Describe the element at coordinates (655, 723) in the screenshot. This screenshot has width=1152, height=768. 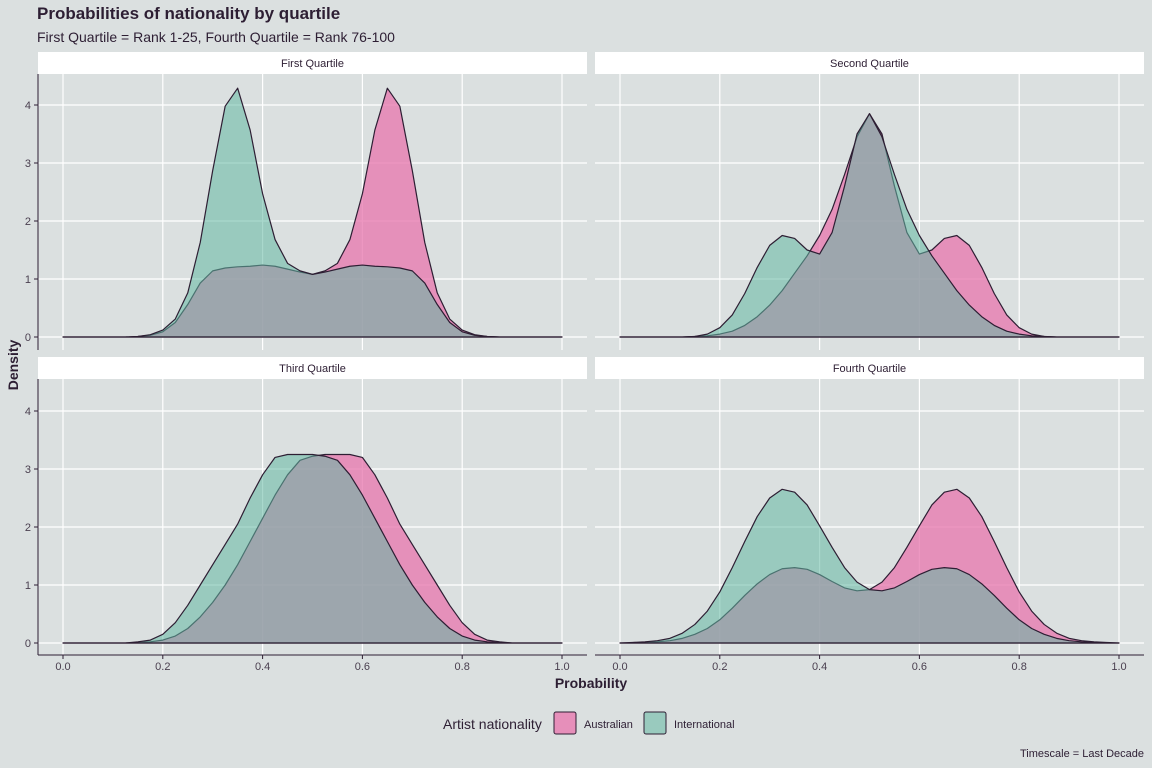
I see `legend-key-international` at that location.